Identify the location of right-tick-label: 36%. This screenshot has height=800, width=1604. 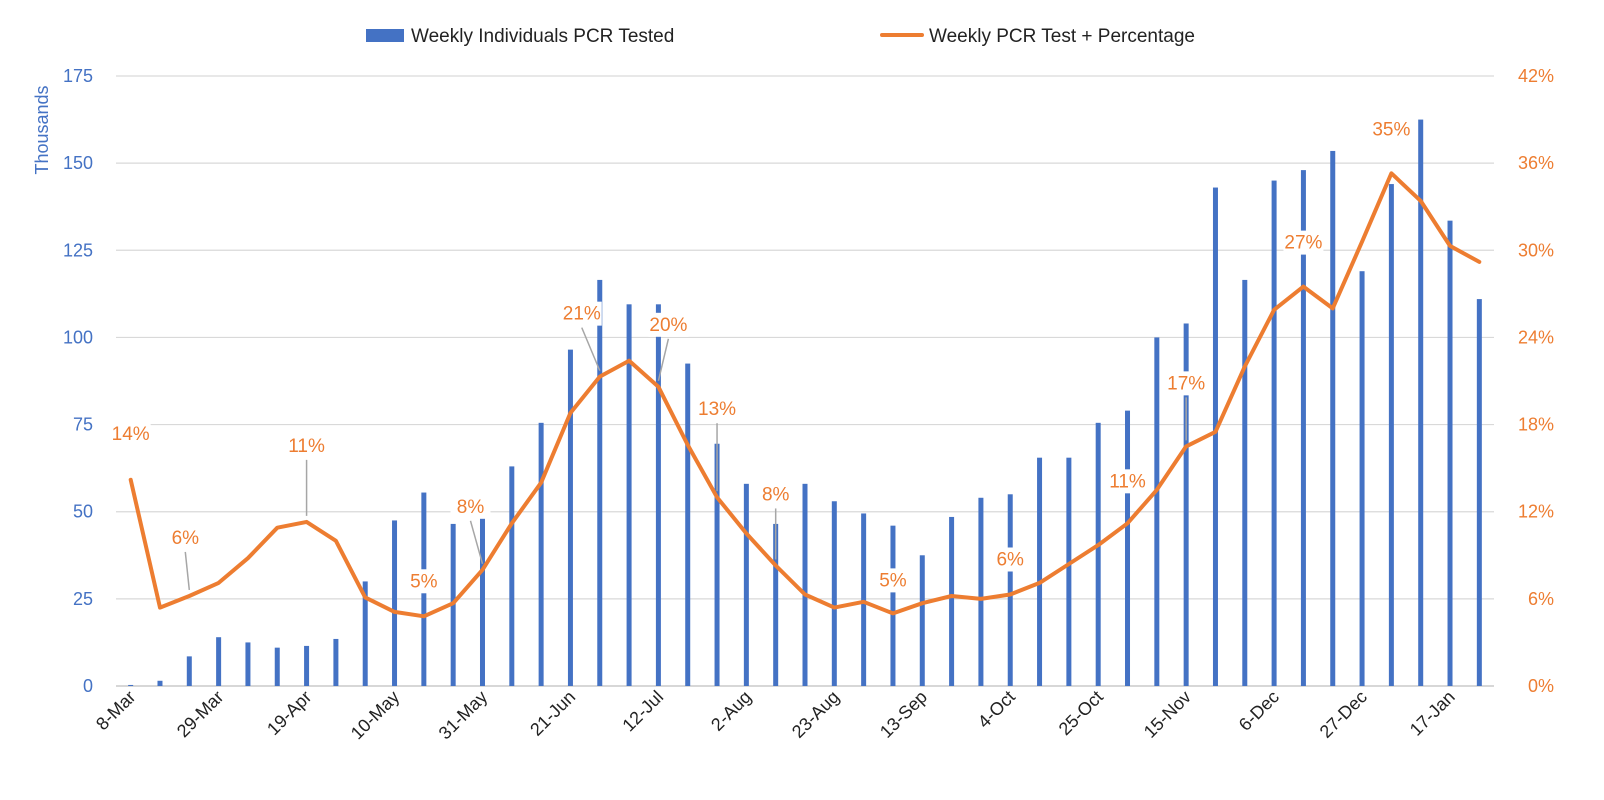
(1536, 163).